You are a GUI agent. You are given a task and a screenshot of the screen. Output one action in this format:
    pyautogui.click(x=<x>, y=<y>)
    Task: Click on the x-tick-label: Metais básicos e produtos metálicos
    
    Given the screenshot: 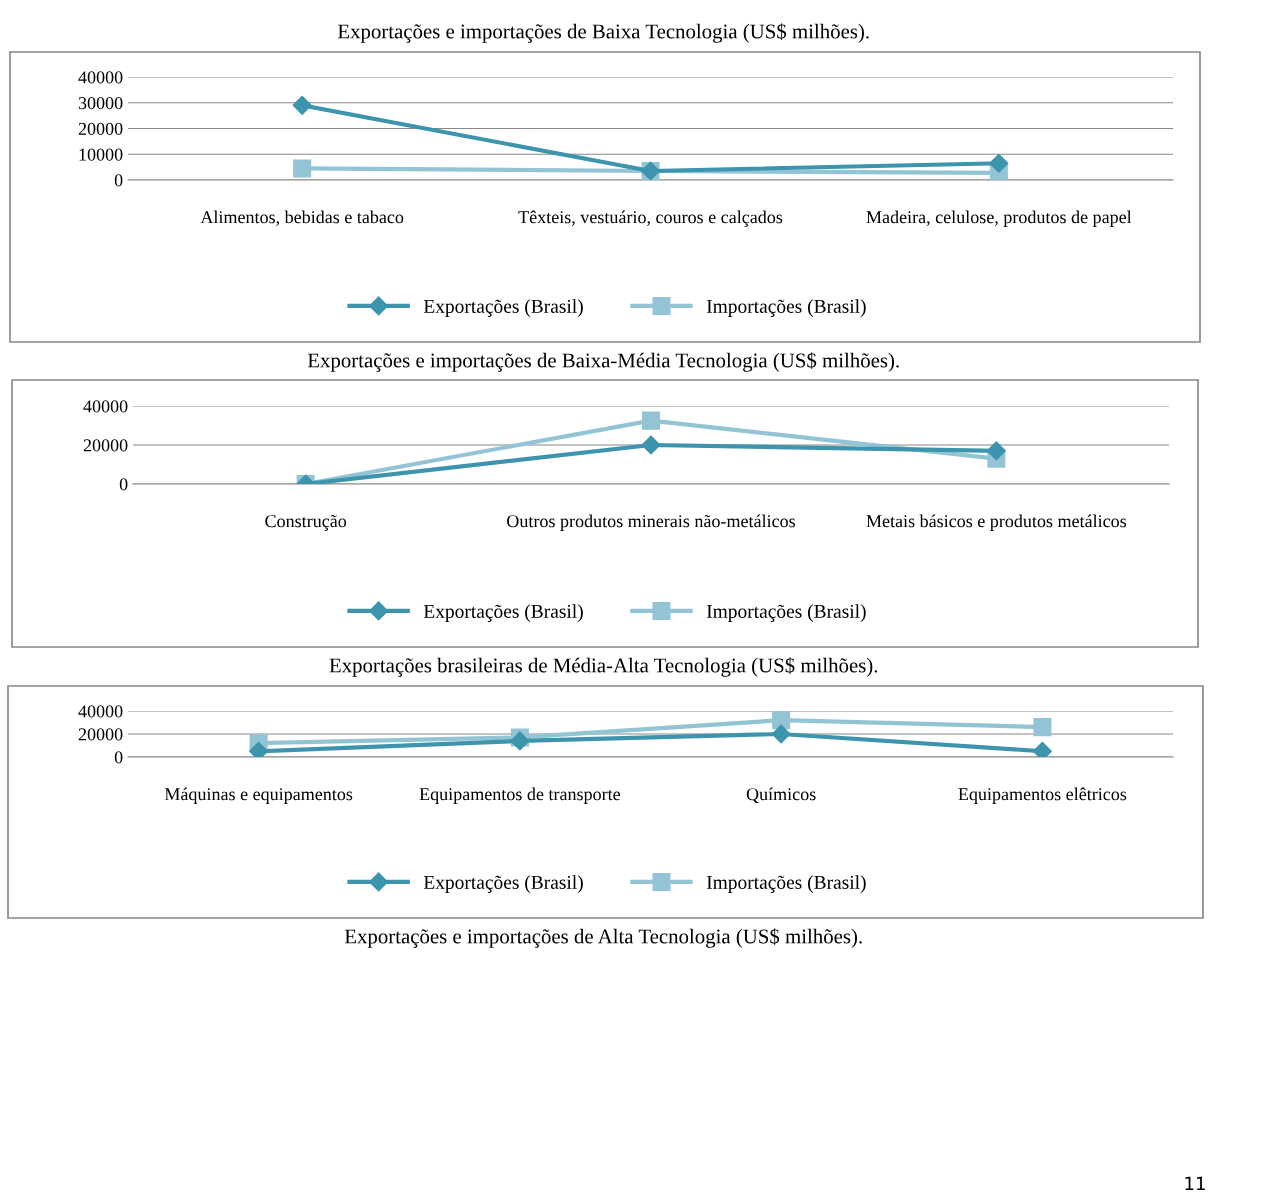 What is the action you would take?
    pyautogui.click(x=996, y=522)
    